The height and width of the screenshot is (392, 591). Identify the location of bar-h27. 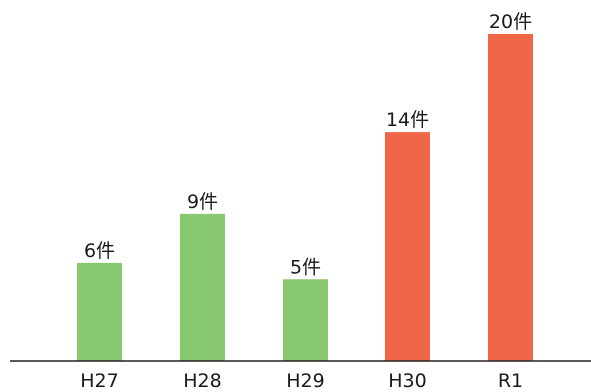
(99, 311).